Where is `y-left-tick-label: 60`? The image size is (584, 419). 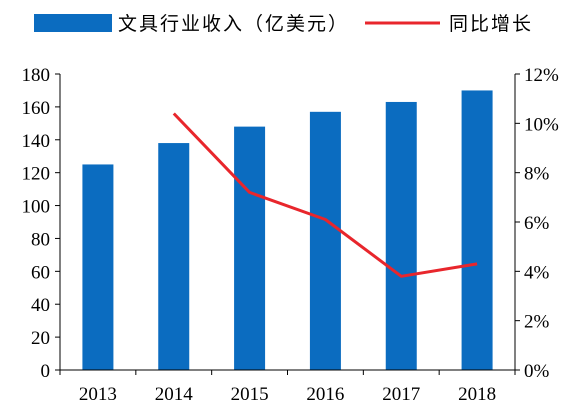
y-left-tick-label: 60 is located at coordinates (40, 272).